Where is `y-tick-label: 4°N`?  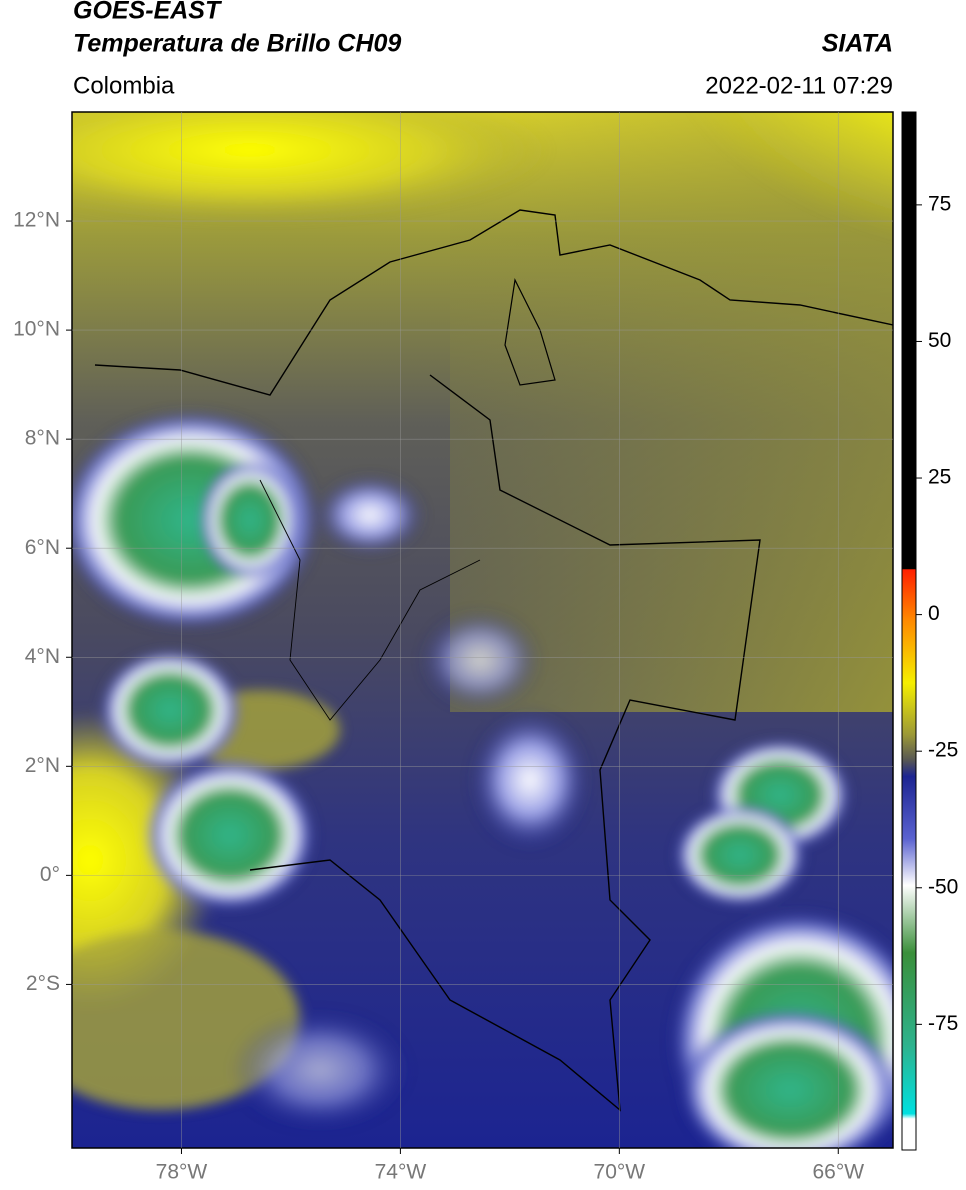 y-tick-label: 4°N is located at coordinates (42, 656).